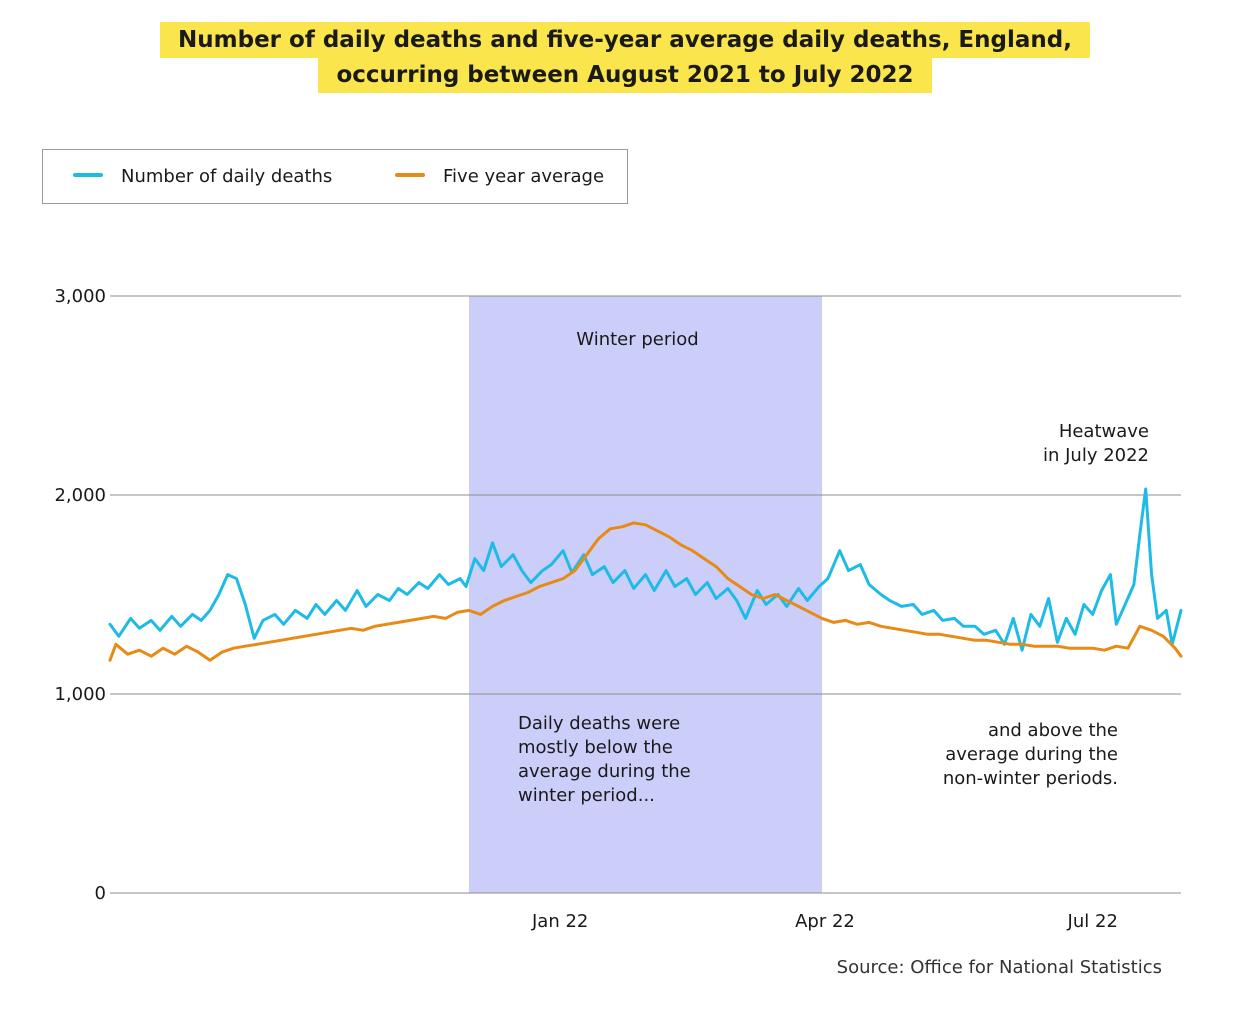  I want to click on legend-swatch-average, so click(410, 175).